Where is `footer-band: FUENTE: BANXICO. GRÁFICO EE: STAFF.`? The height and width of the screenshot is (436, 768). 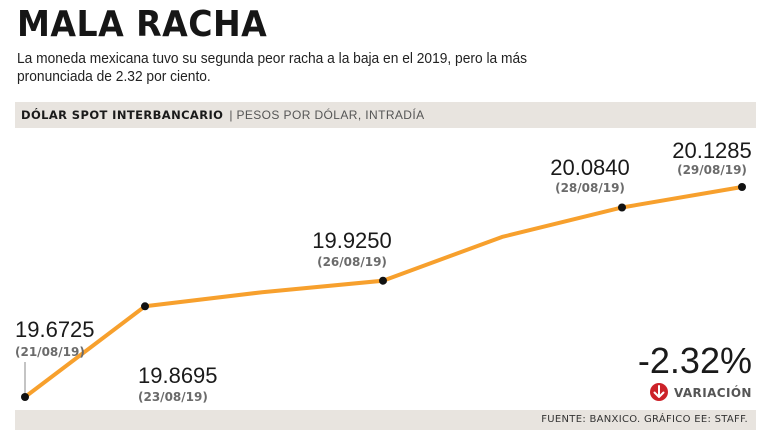
footer-band: FUENTE: BANXICO. GRÁFICO EE: STAFF. is located at coordinates (385, 420).